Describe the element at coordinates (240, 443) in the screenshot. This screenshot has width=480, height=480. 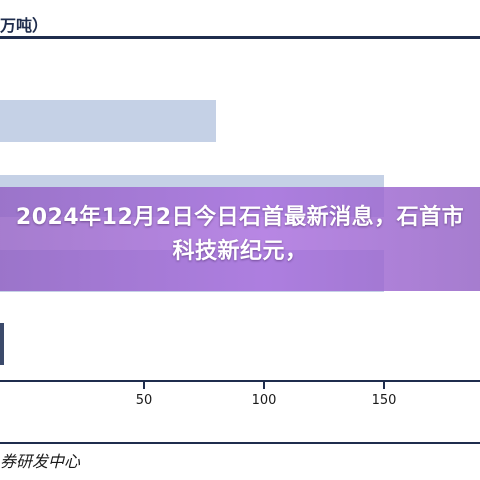
I see `source-divider` at that location.